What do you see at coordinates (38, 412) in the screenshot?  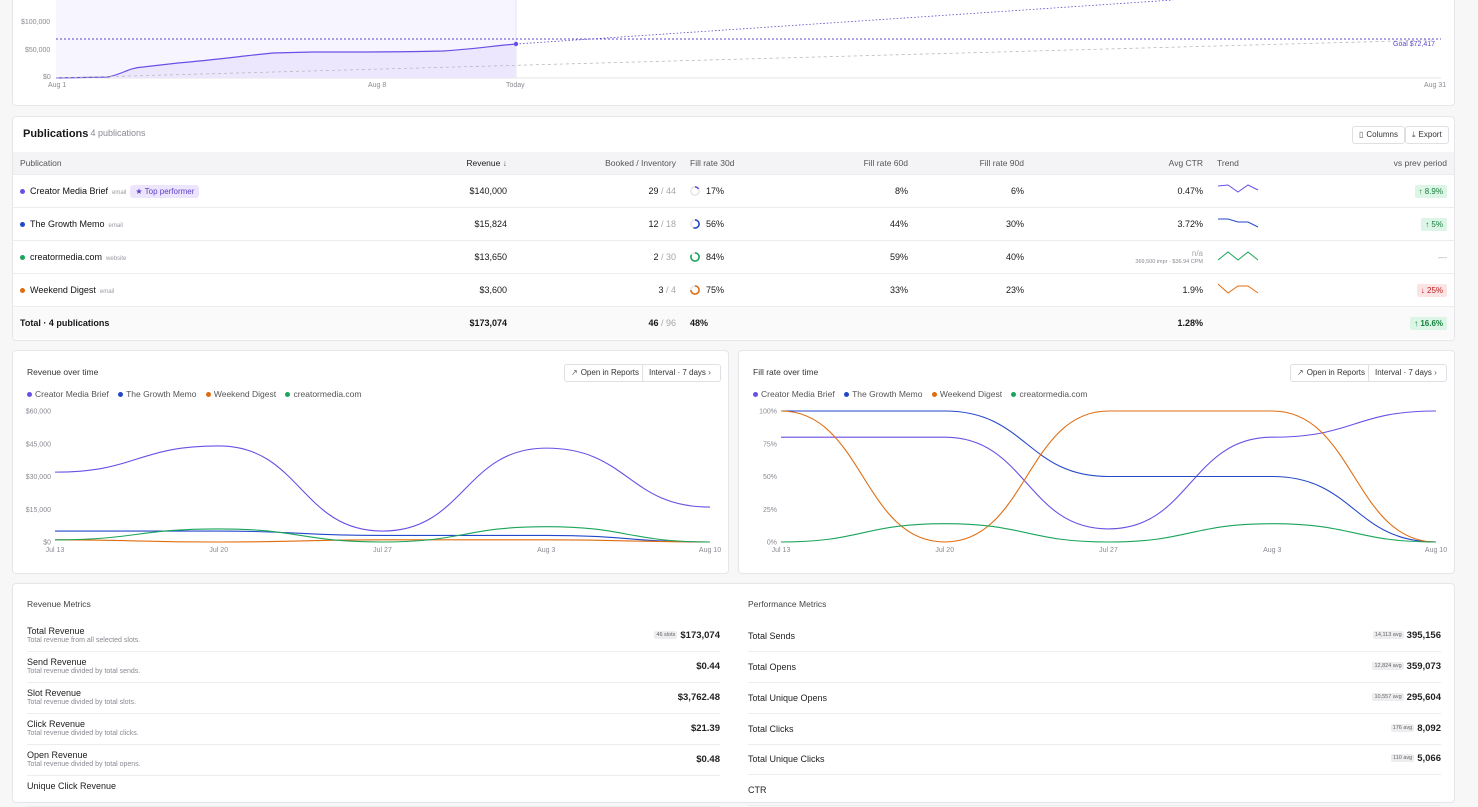 I see `y-tick-label: $60,000` at bounding box center [38, 412].